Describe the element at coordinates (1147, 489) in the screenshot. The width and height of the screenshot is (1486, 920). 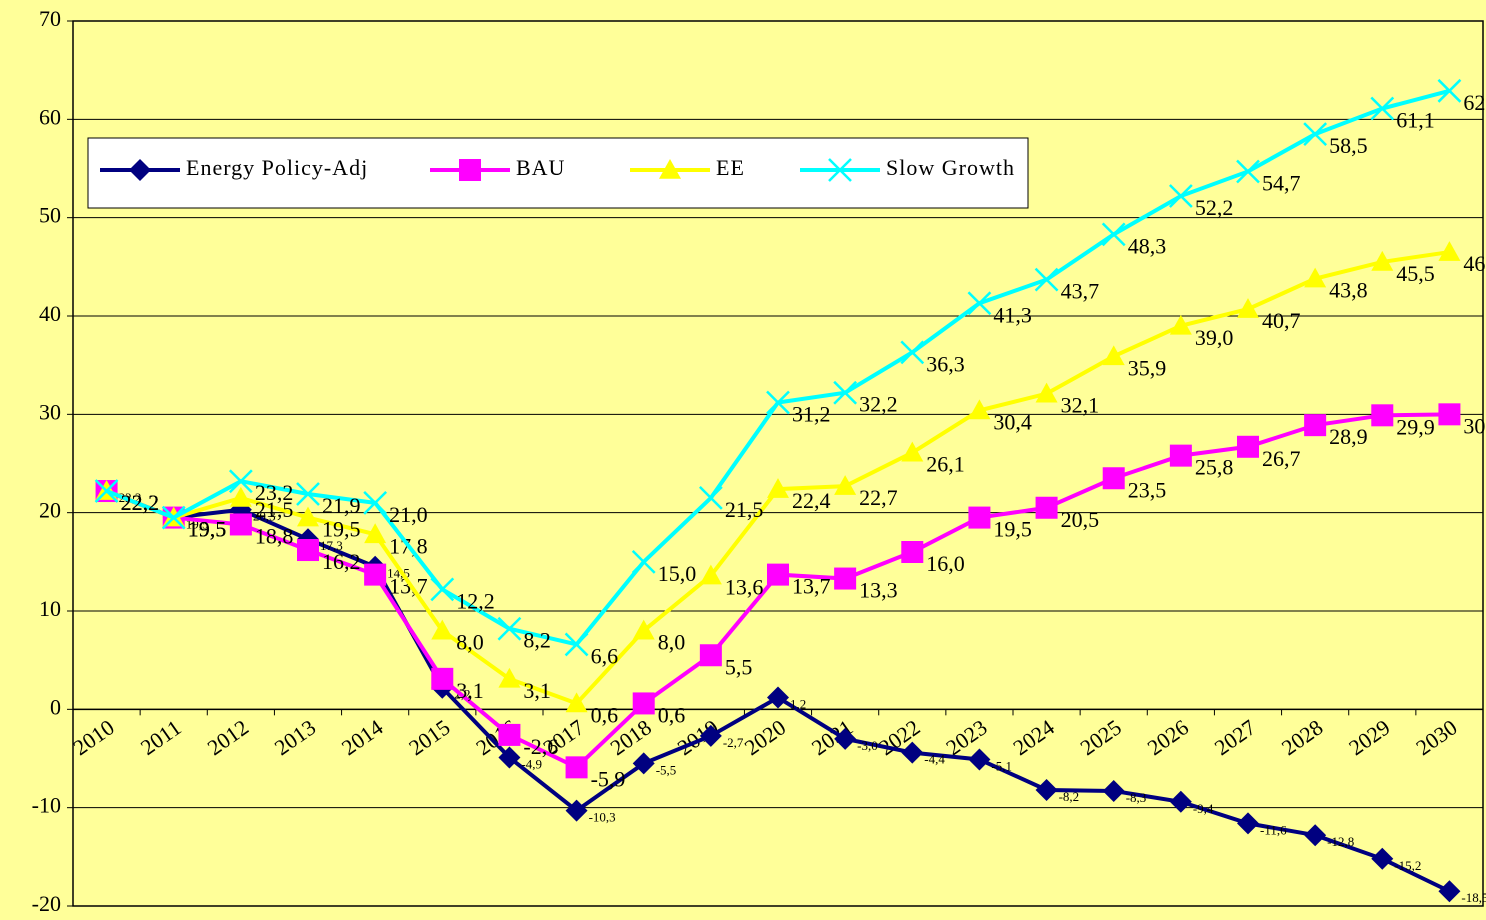
I see `data-label: 23,5` at that location.